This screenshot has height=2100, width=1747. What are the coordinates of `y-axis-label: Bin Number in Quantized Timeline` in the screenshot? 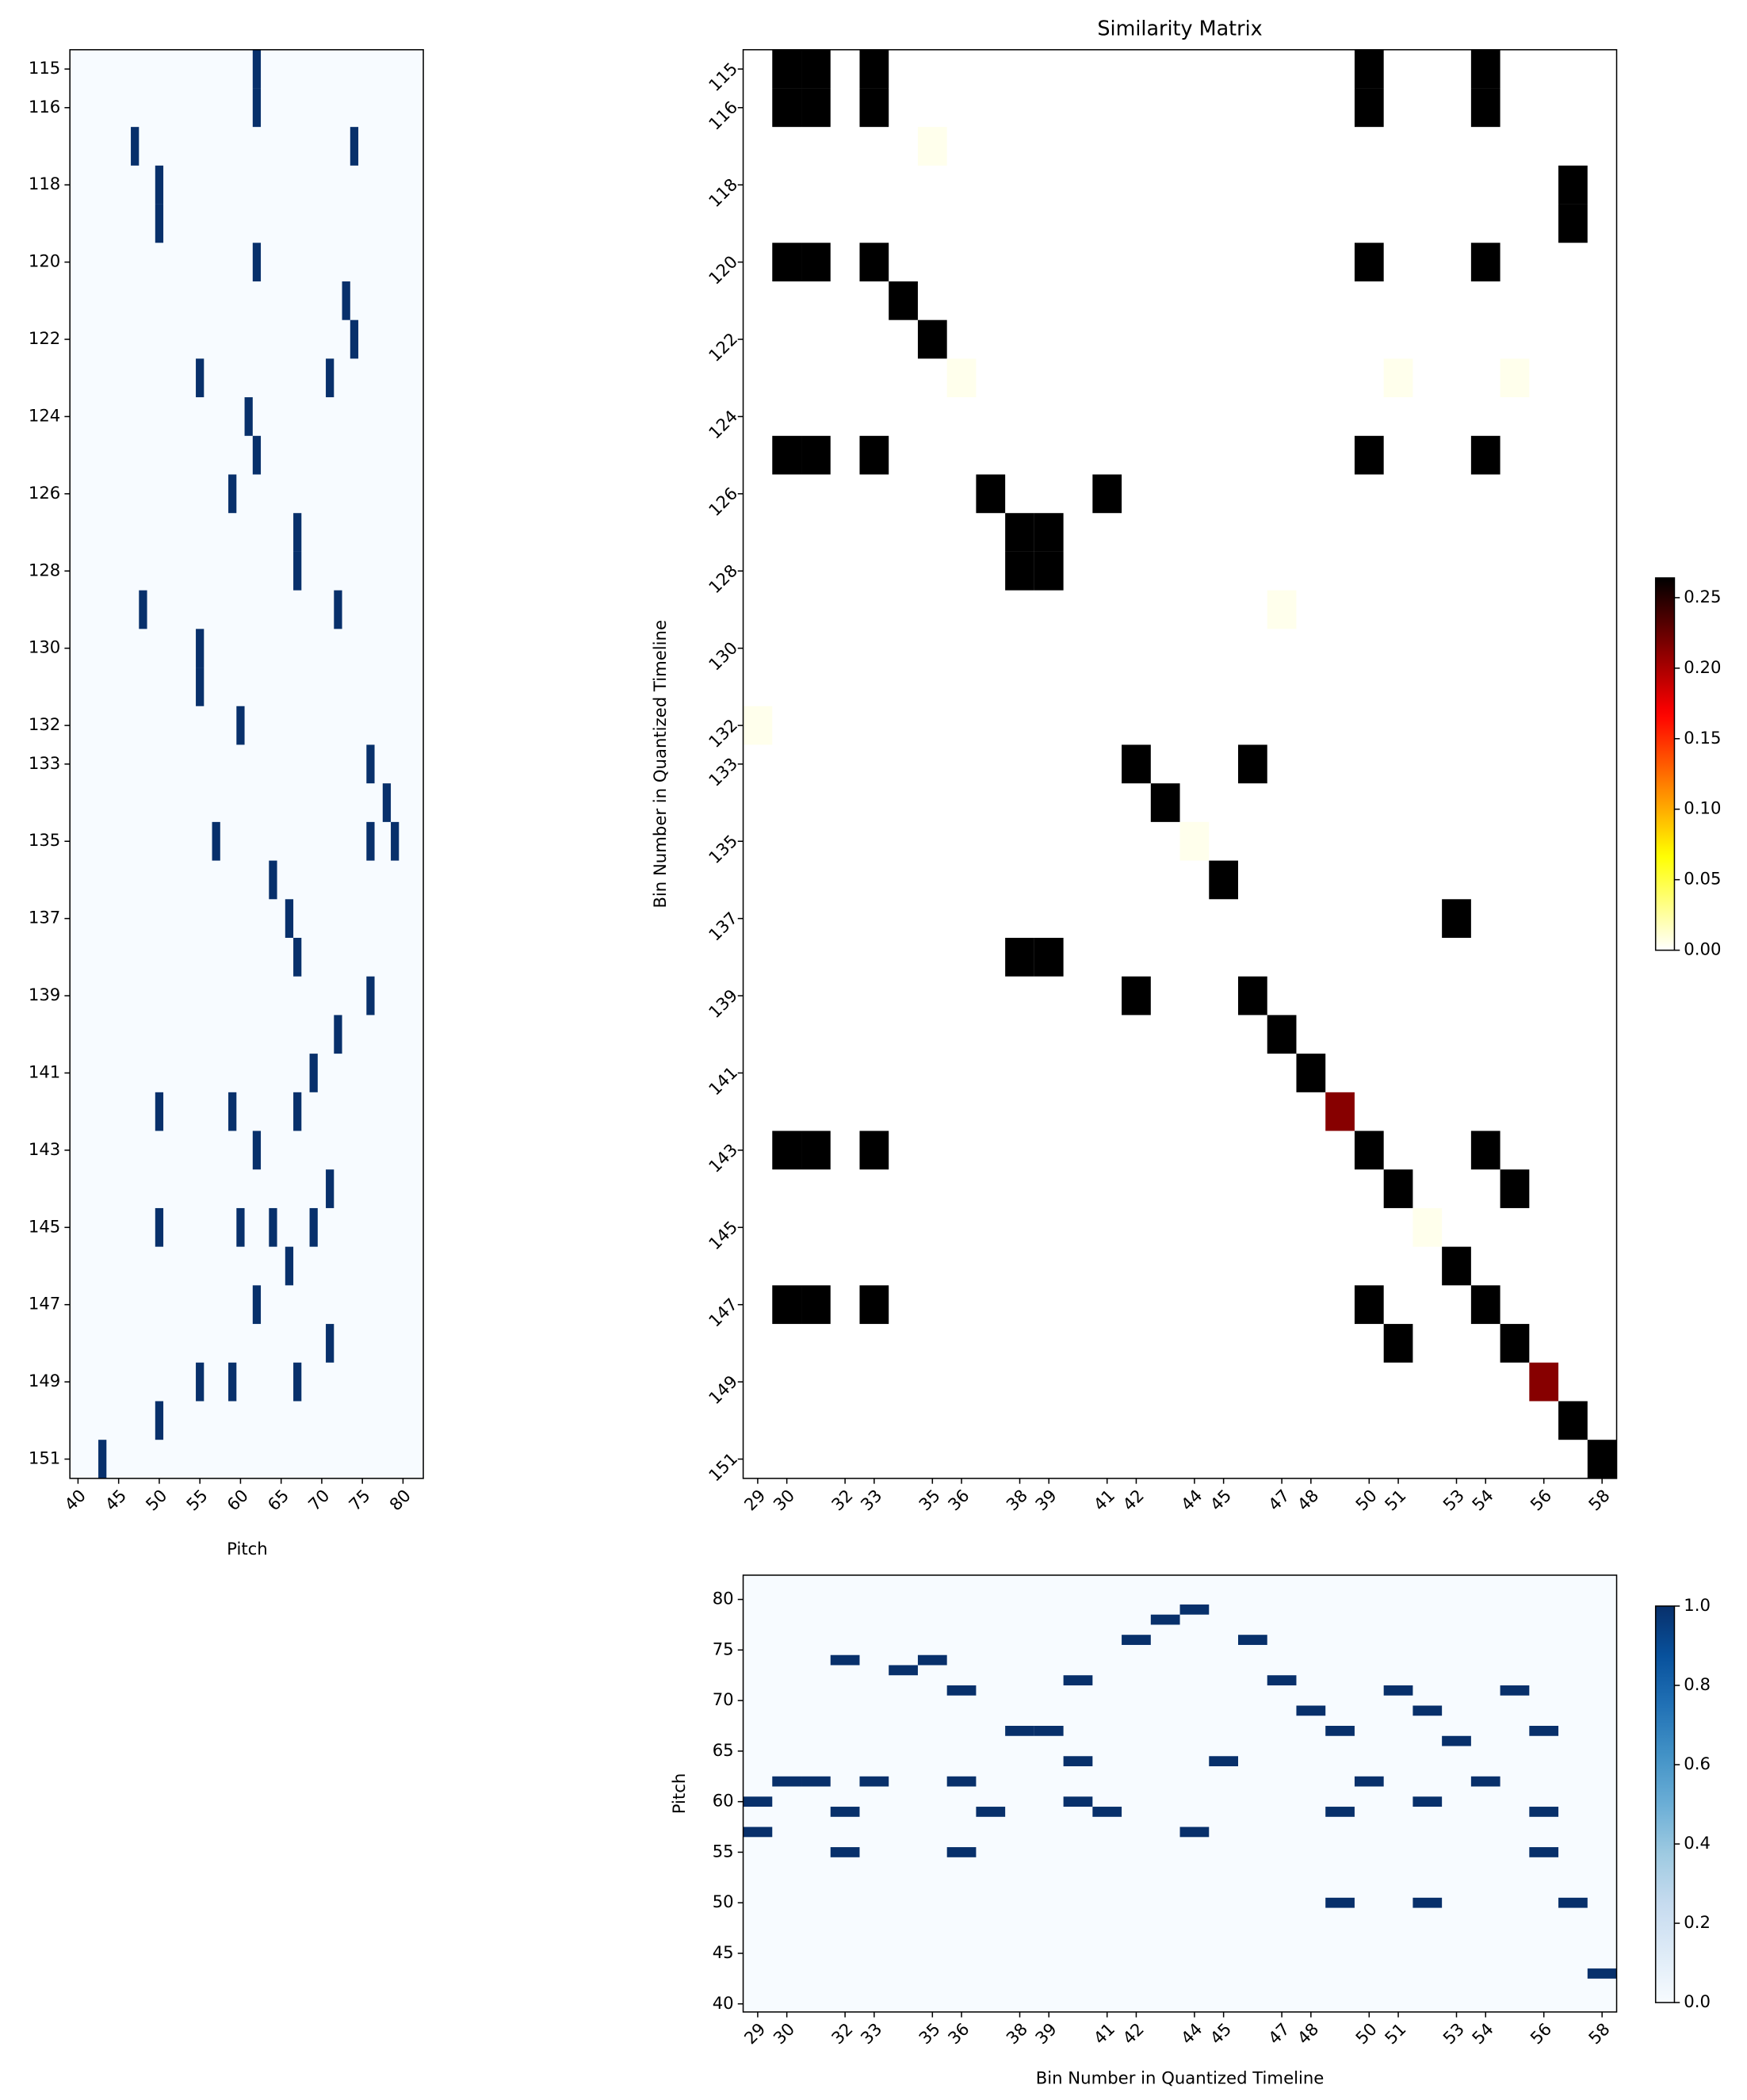 It's located at (660, 764).